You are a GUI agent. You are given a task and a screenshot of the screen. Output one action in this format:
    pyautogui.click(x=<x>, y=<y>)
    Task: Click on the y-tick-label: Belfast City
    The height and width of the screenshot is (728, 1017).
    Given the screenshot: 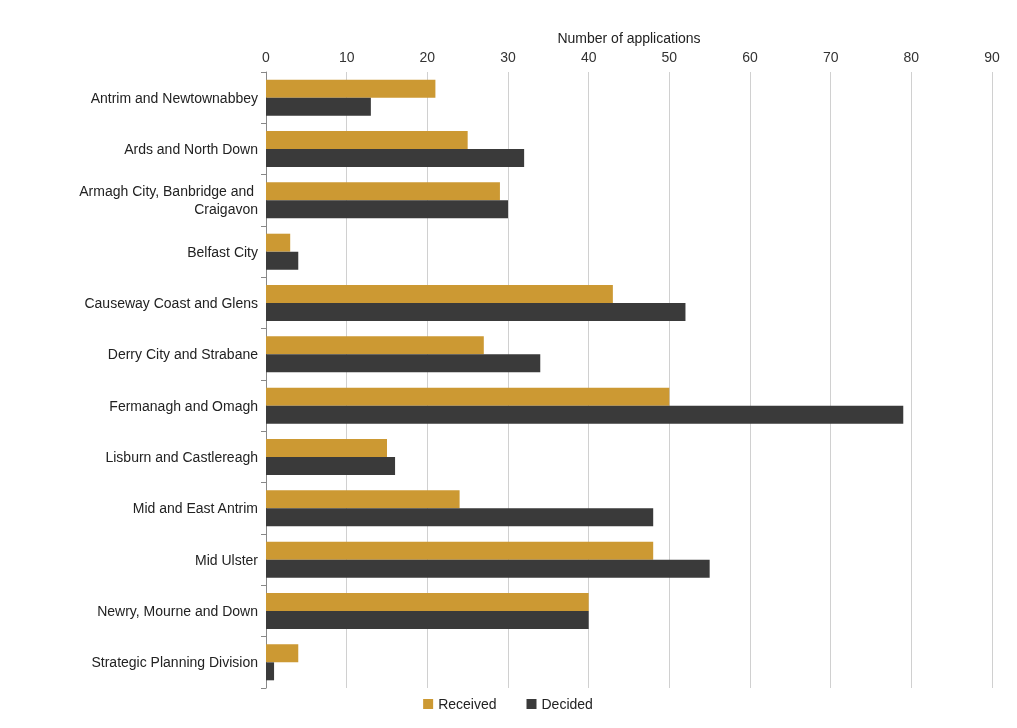 What is the action you would take?
    pyautogui.click(x=222, y=251)
    